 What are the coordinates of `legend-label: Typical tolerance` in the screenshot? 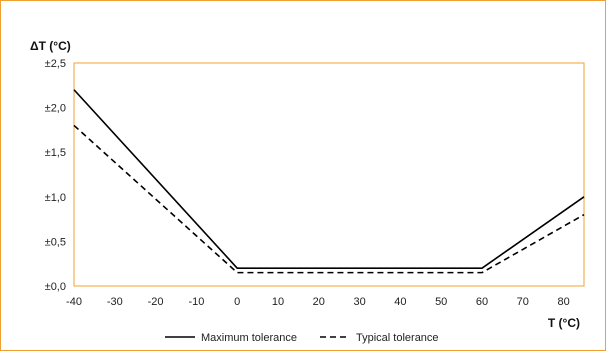 It's located at (397, 338).